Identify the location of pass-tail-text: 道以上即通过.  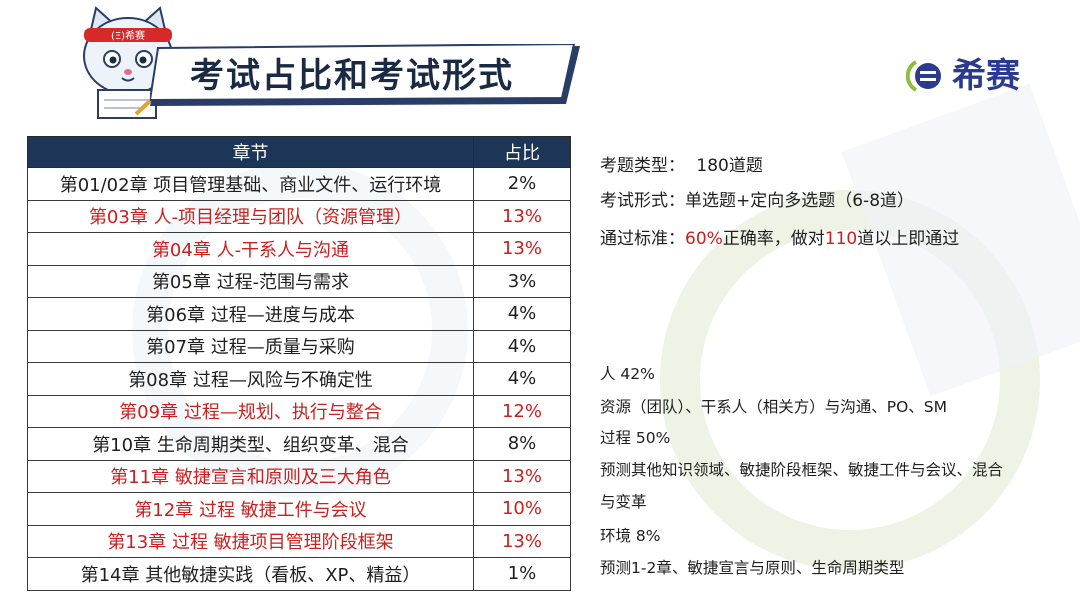
(908, 239).